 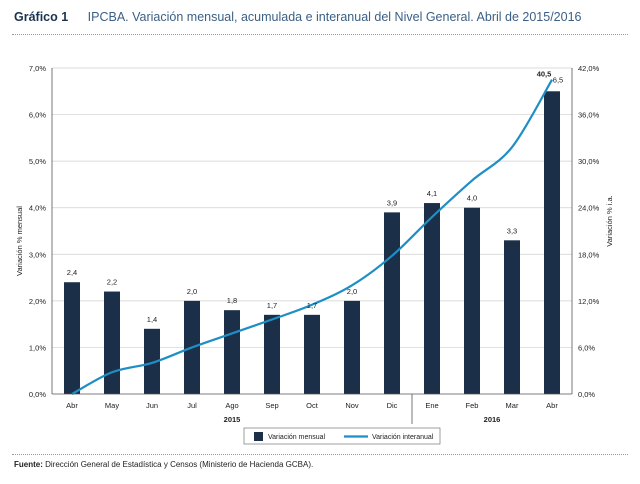 What do you see at coordinates (586, 394) in the screenshot?
I see `y2-tick-label: 0,0%` at bounding box center [586, 394].